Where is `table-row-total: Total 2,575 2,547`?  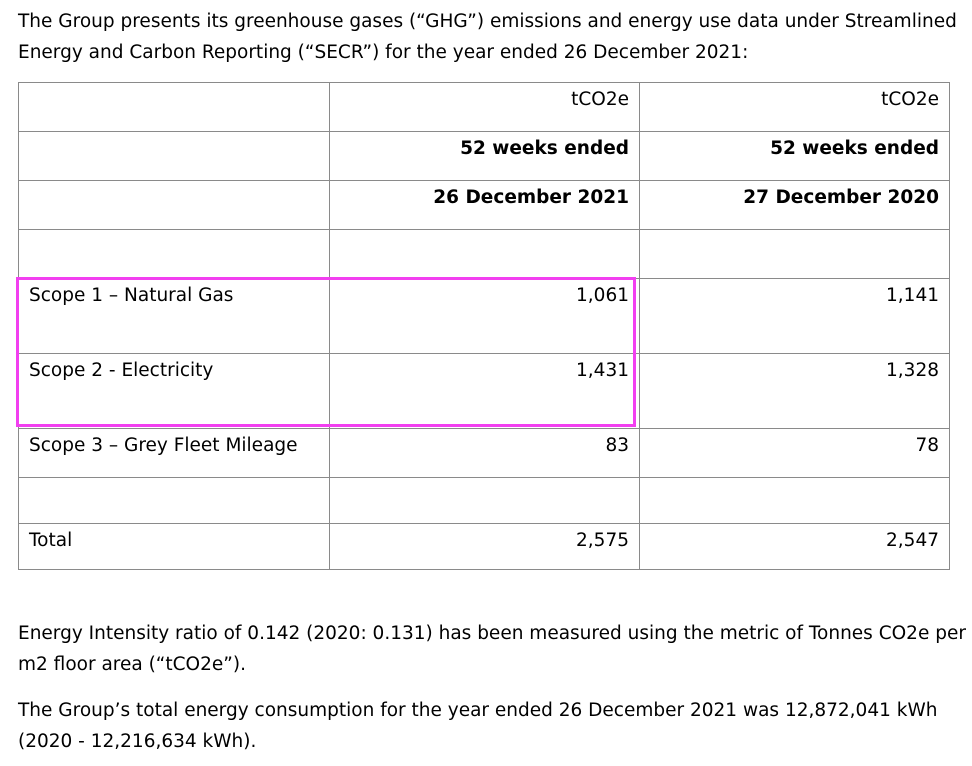 table-row-total: Total 2,575 2,547 is located at coordinates (484, 546).